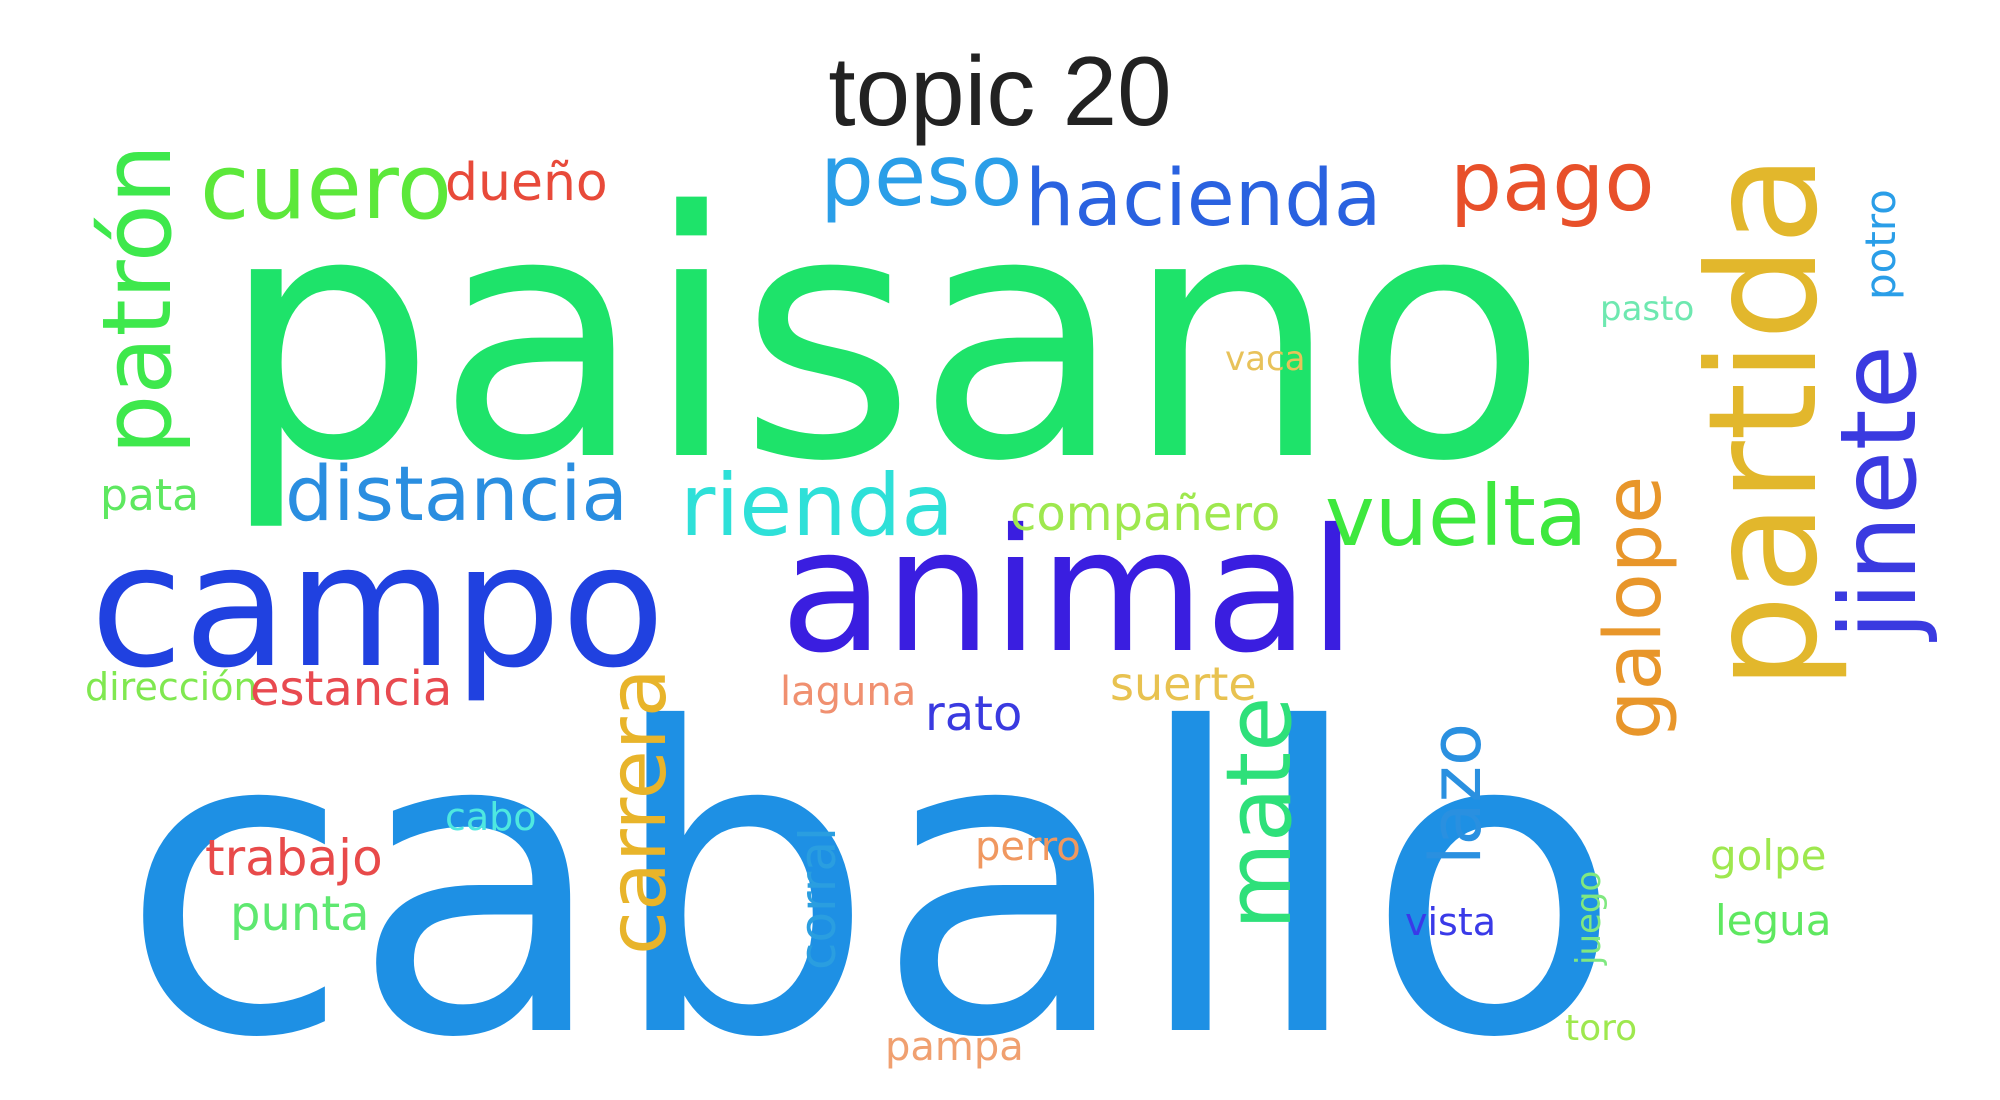  I want to click on word-hacienda: hacienda, so click(1203, 199).